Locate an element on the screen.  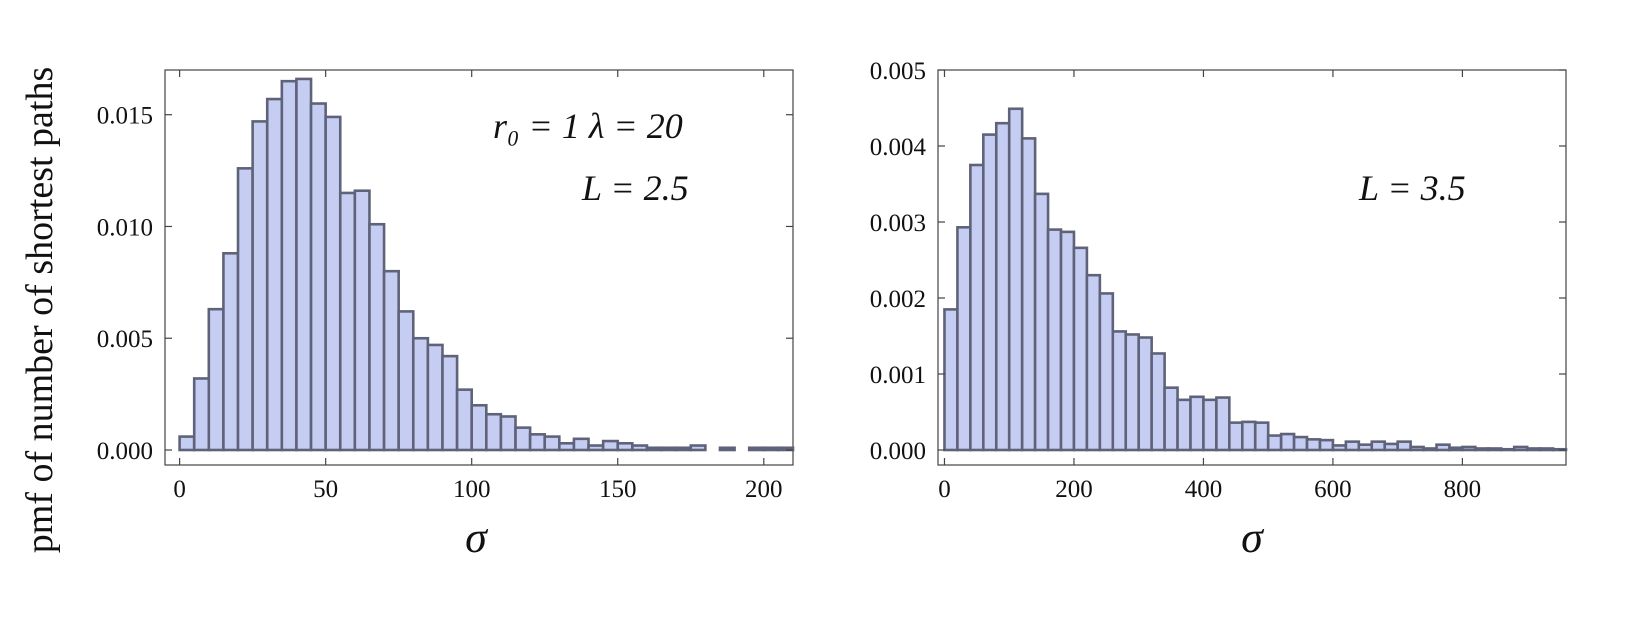
x-tick-label: 0 is located at coordinates (179, 489).